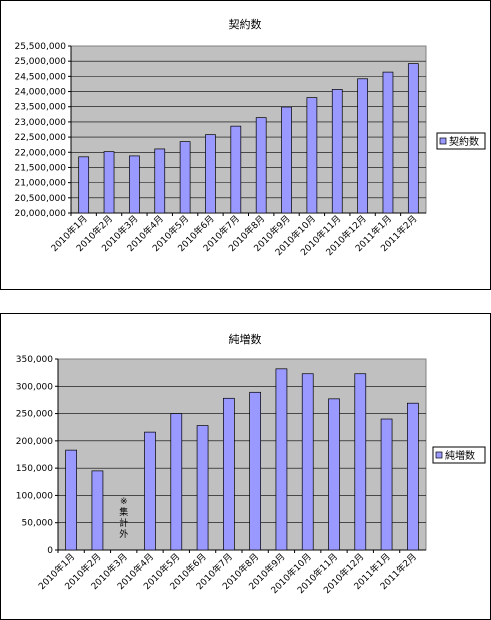 Image resolution: width=491 pixels, height=620 pixels. I want to click on y-tick-label: 150,000, so click(34, 469).